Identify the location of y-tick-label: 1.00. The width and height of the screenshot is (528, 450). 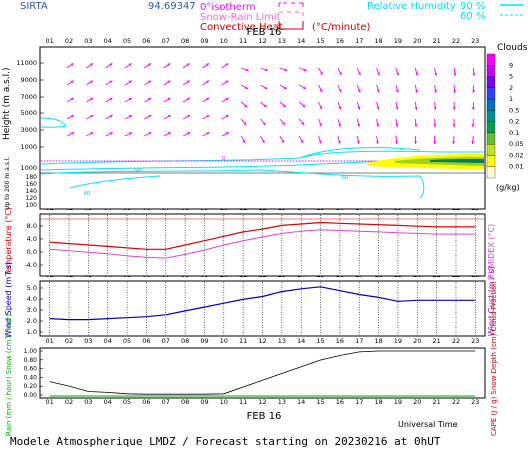
(31, 351).